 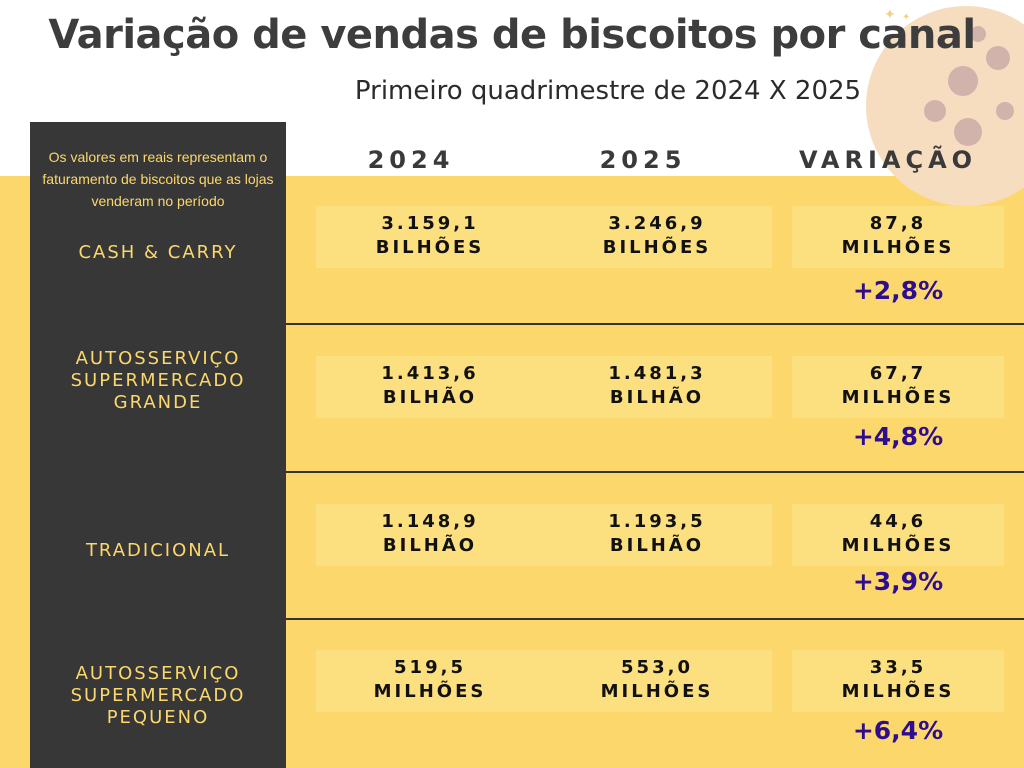 What do you see at coordinates (643, 160) in the screenshot?
I see `column-header-2025: 2025` at bounding box center [643, 160].